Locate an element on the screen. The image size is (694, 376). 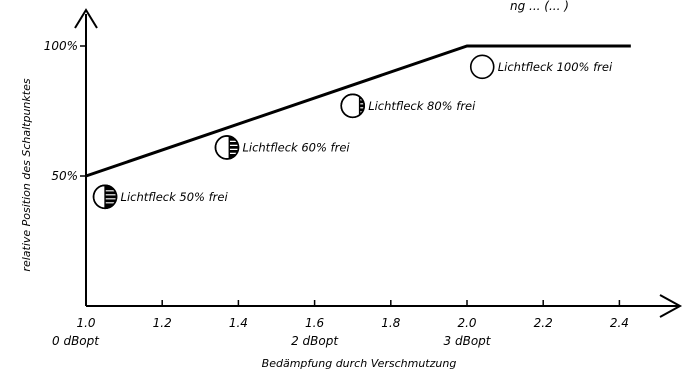
light-spot-marker: Lichtfleck 50% frei is located at coordinates (160, 197).